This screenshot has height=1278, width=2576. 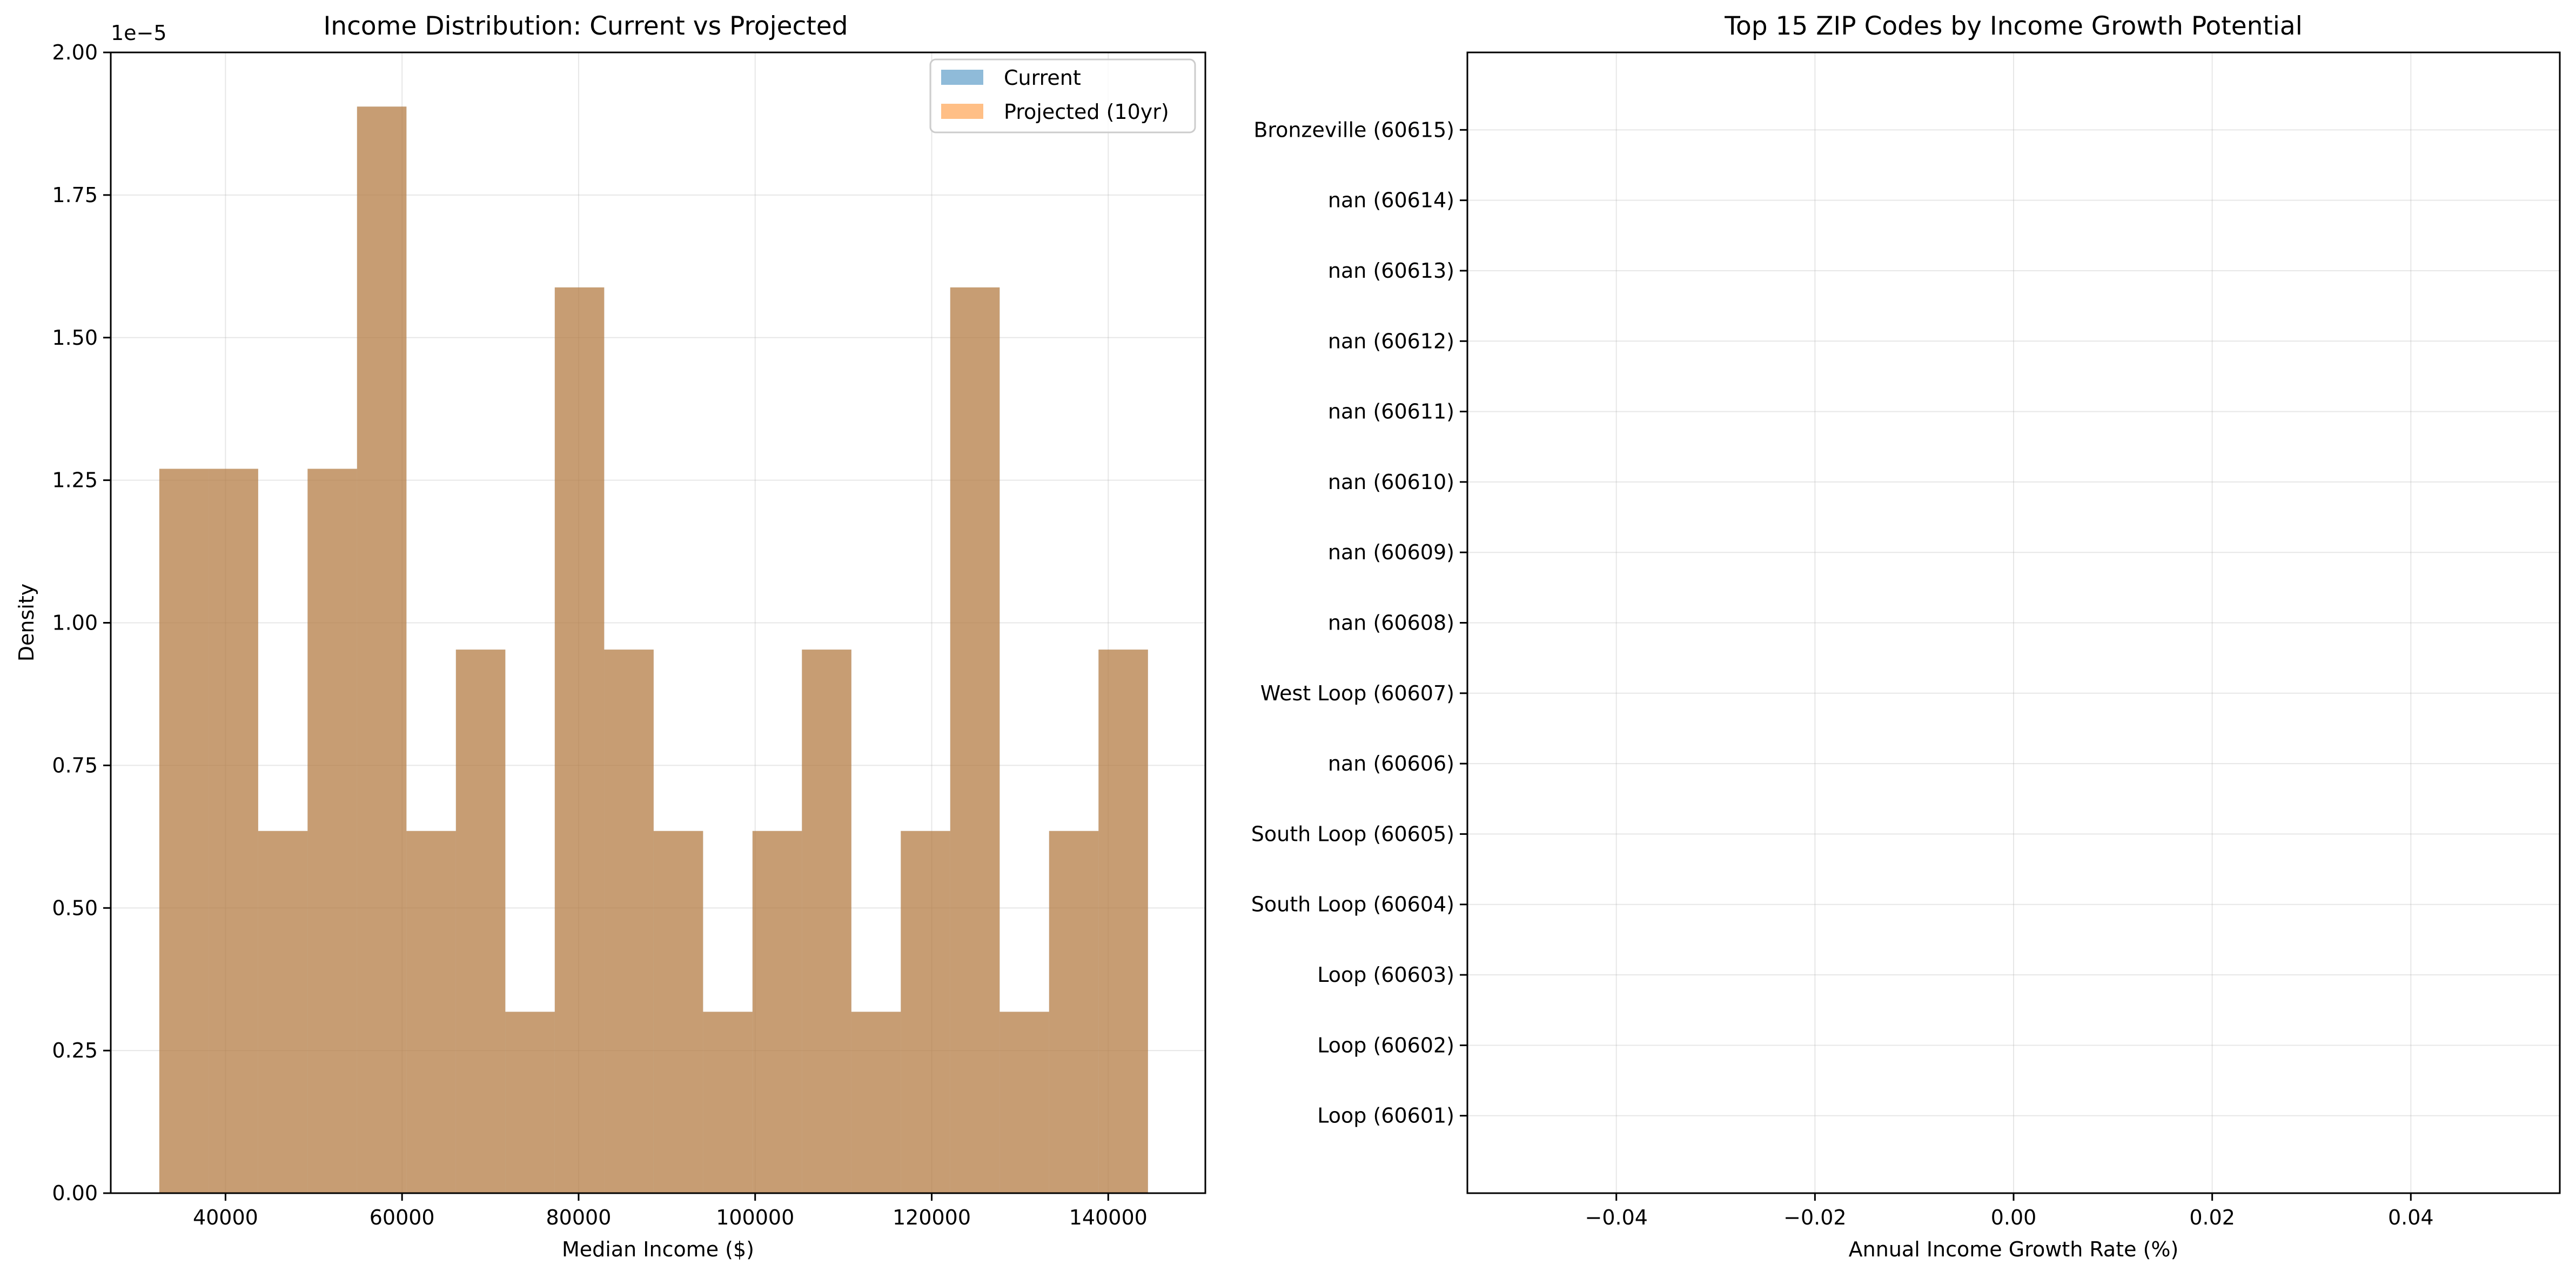 I want to click on zip-label: nan (60608), so click(x=1391, y=623).